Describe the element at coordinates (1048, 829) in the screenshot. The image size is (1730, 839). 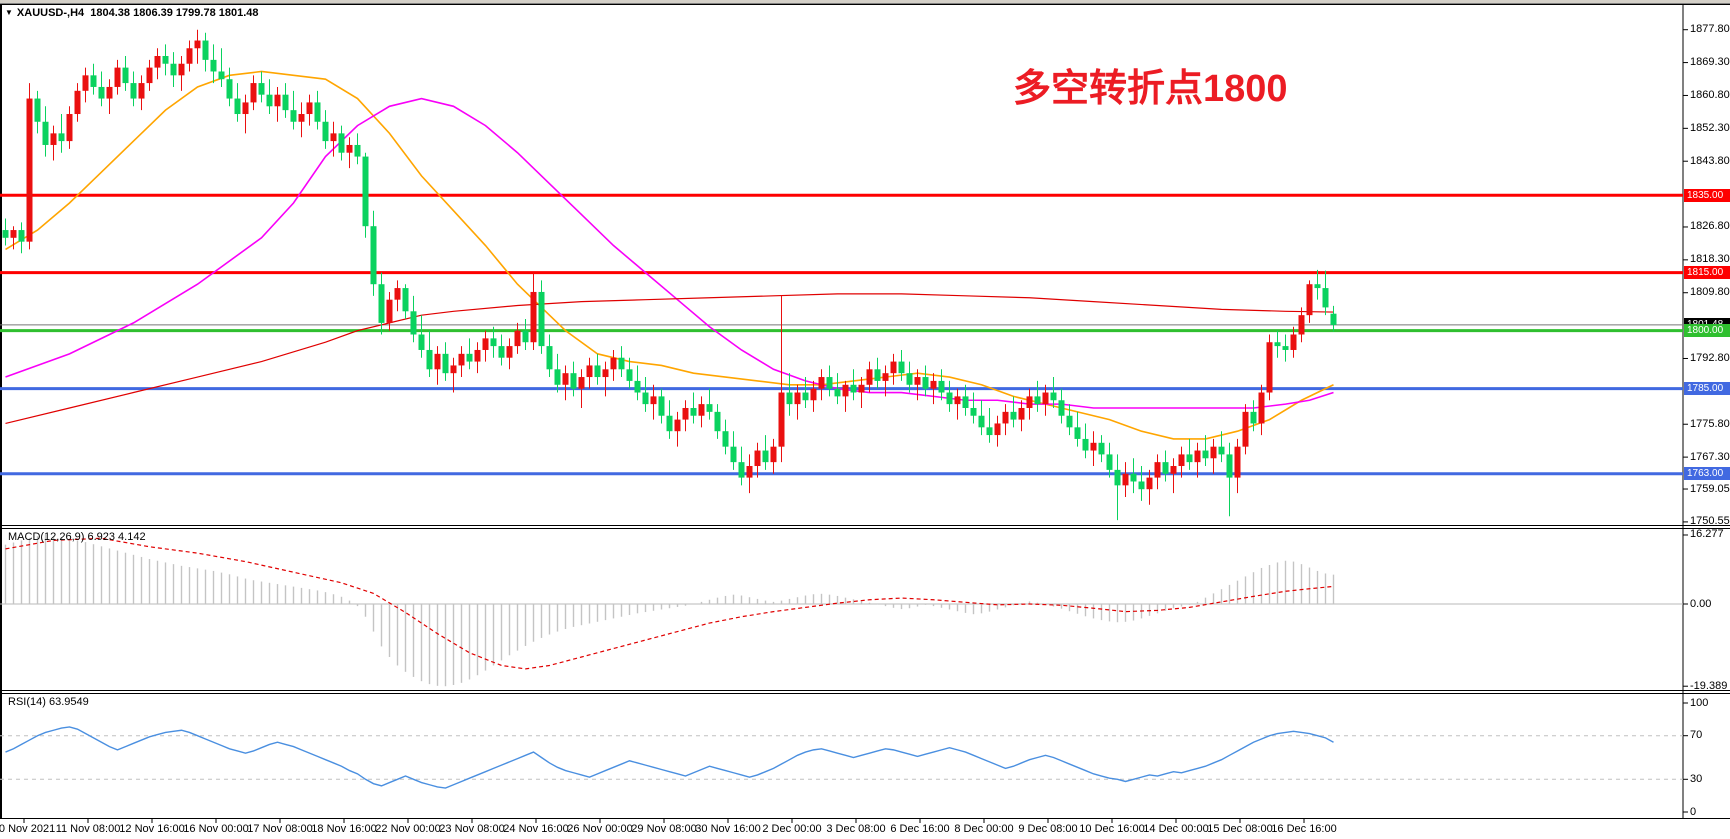
I see `time-axis-label: 9 Dec 08:00` at that location.